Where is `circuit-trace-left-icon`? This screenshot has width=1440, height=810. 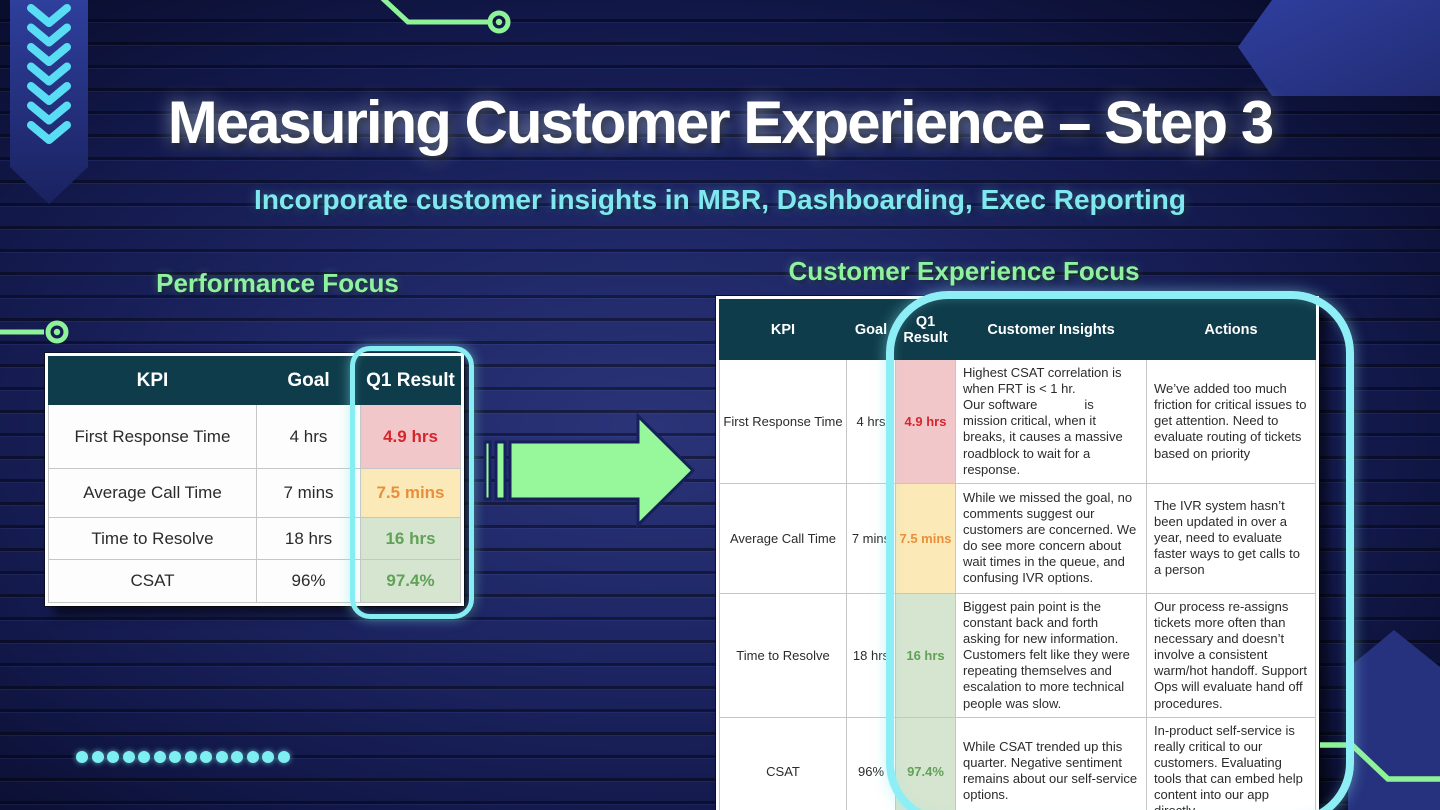
circuit-trace-left-icon is located at coordinates (34, 332).